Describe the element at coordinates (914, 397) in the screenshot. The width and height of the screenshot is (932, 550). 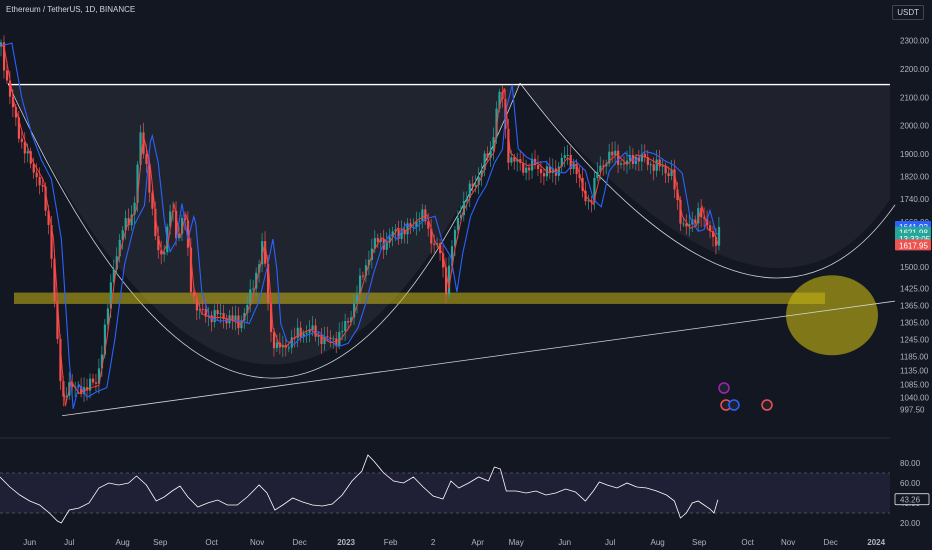
I see `price-axis-label: 1040.00` at that location.